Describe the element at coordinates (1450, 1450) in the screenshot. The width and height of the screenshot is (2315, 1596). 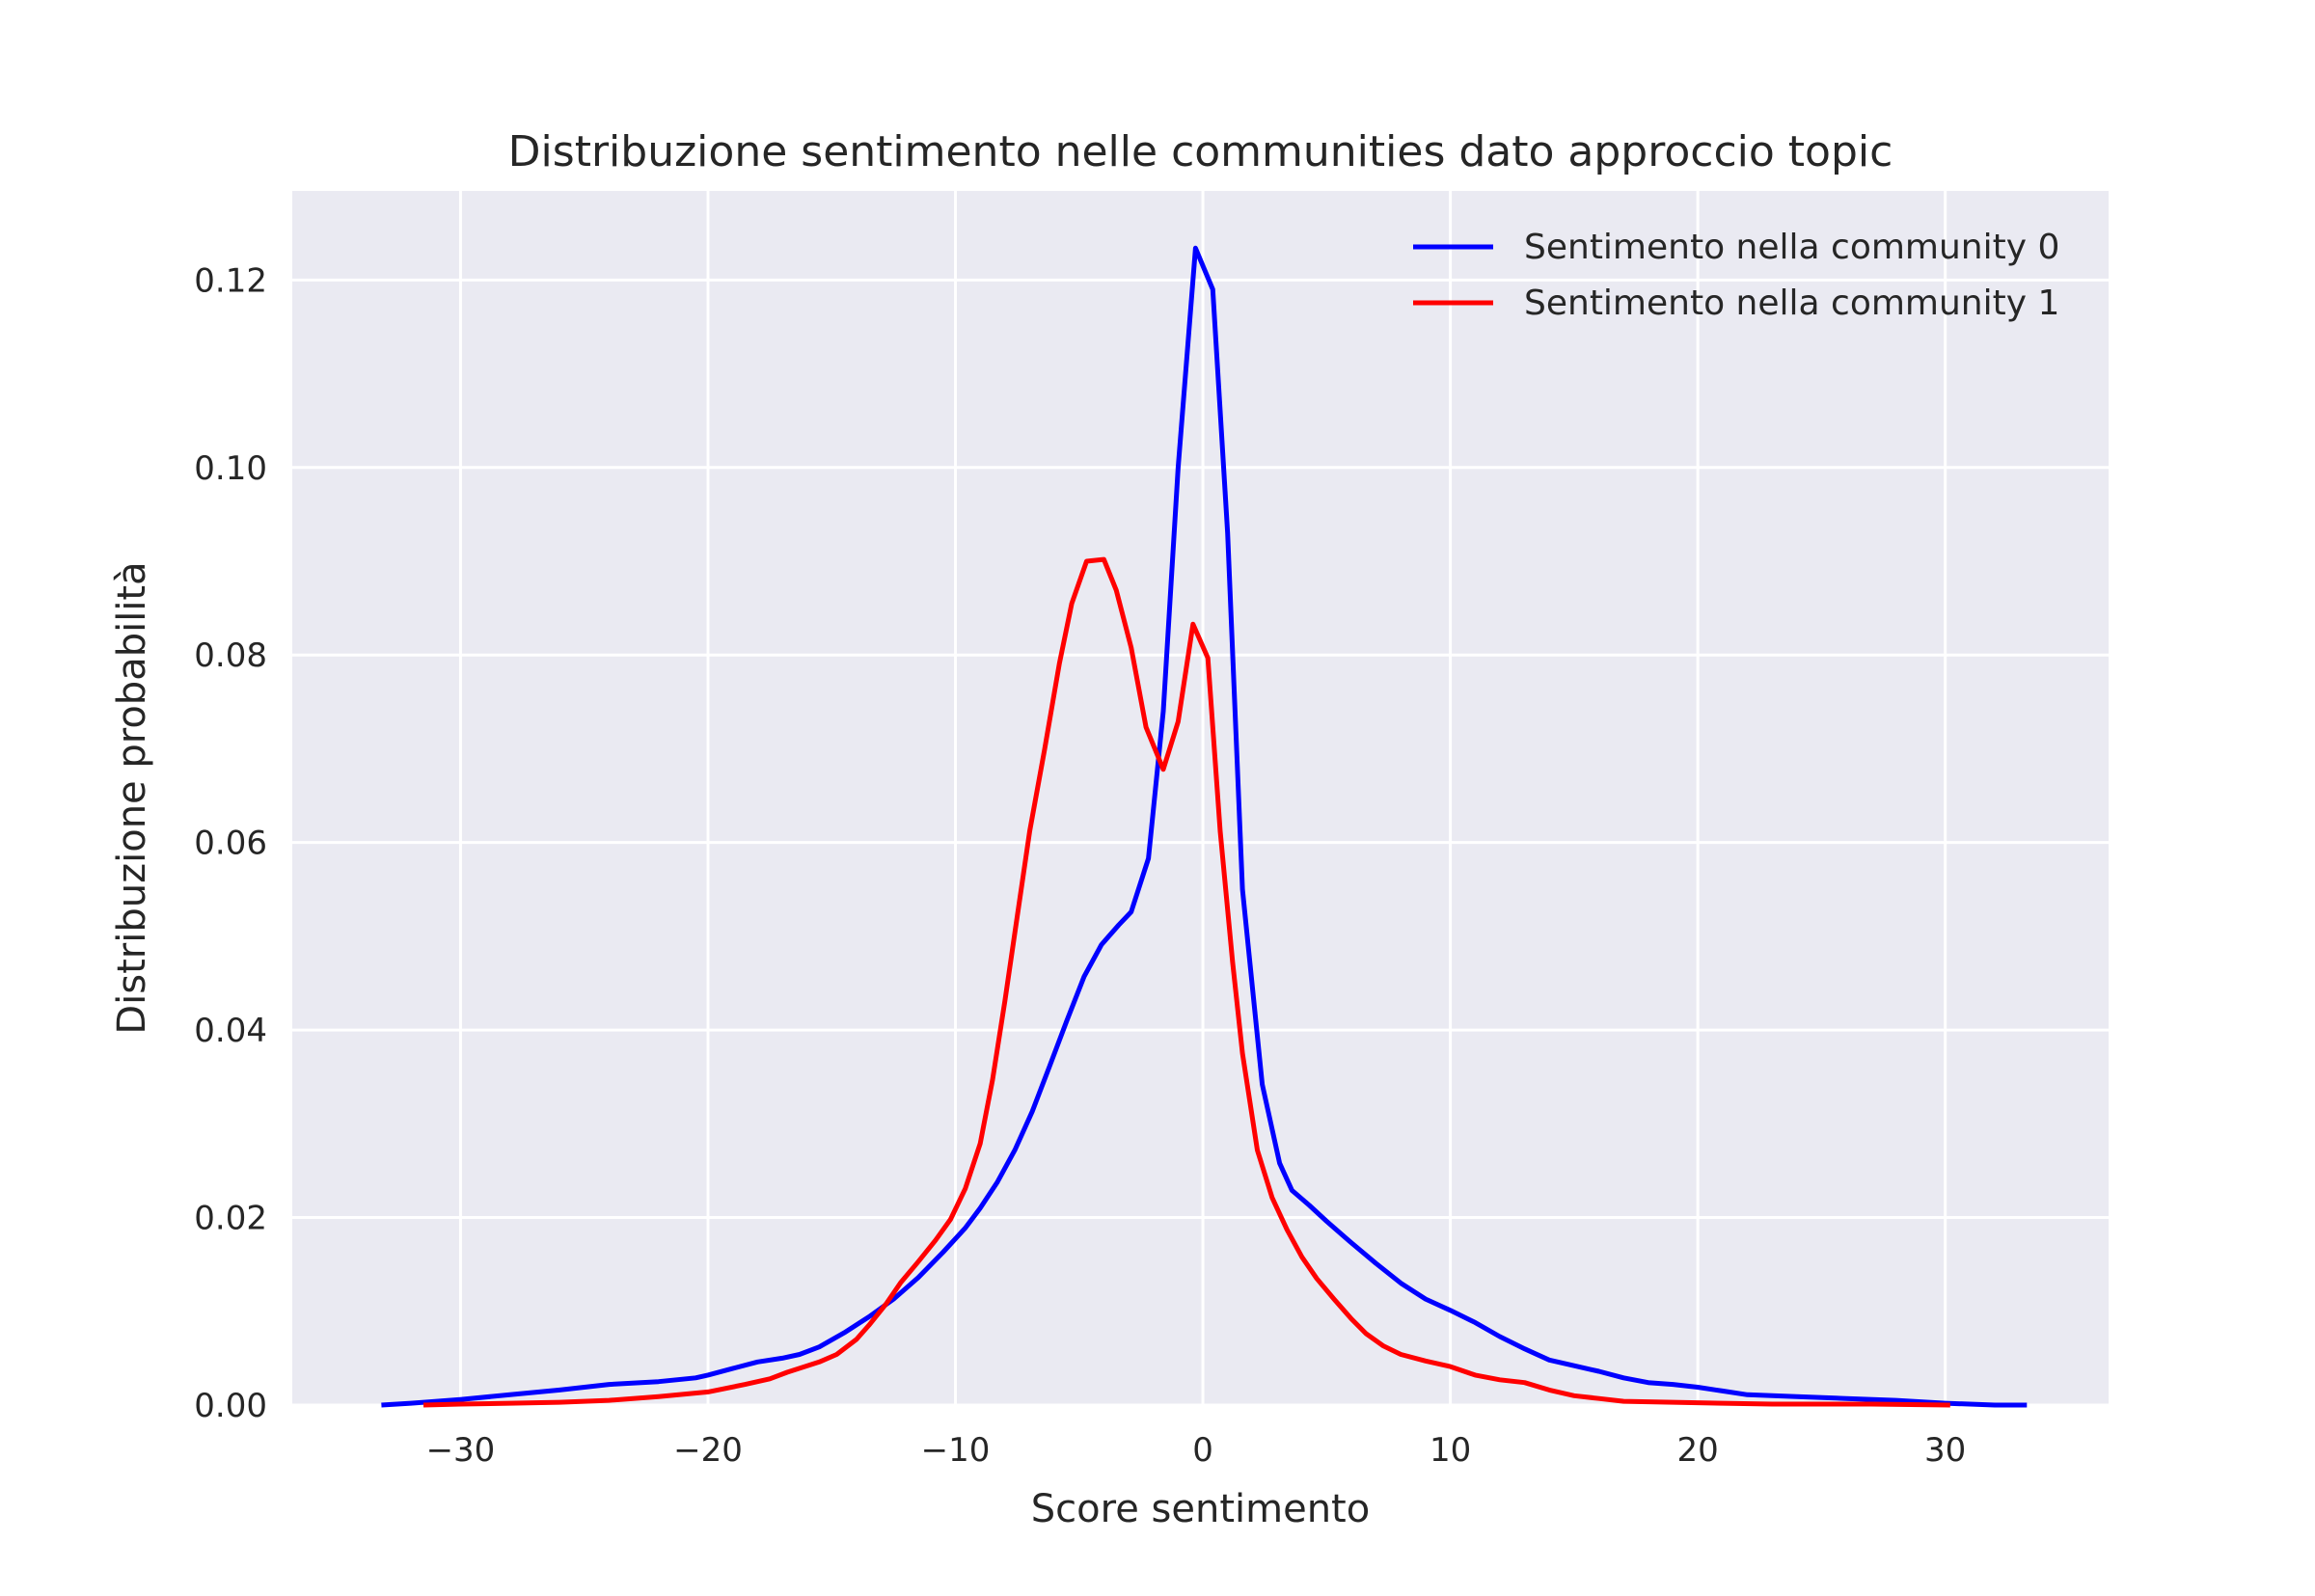
I see `x-tick-label: 10` at that location.